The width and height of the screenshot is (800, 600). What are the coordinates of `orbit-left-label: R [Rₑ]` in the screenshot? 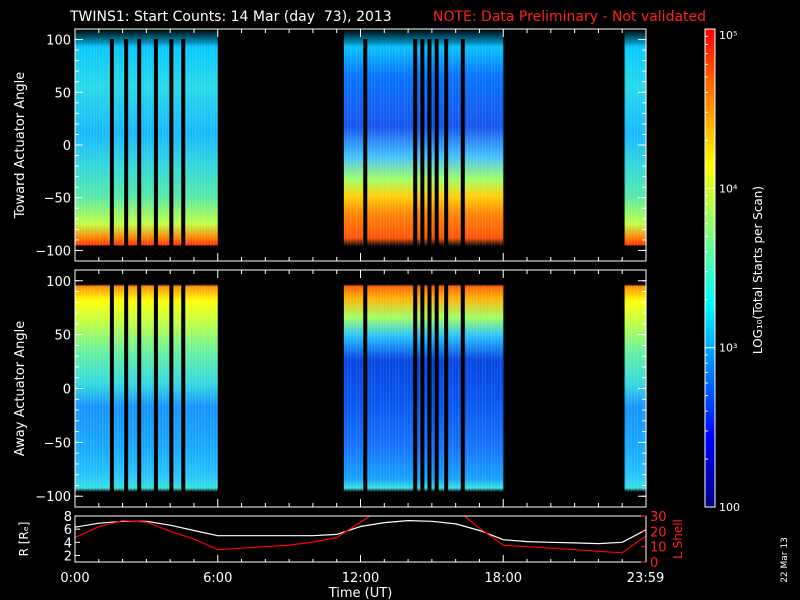 It's located at (24, 539).